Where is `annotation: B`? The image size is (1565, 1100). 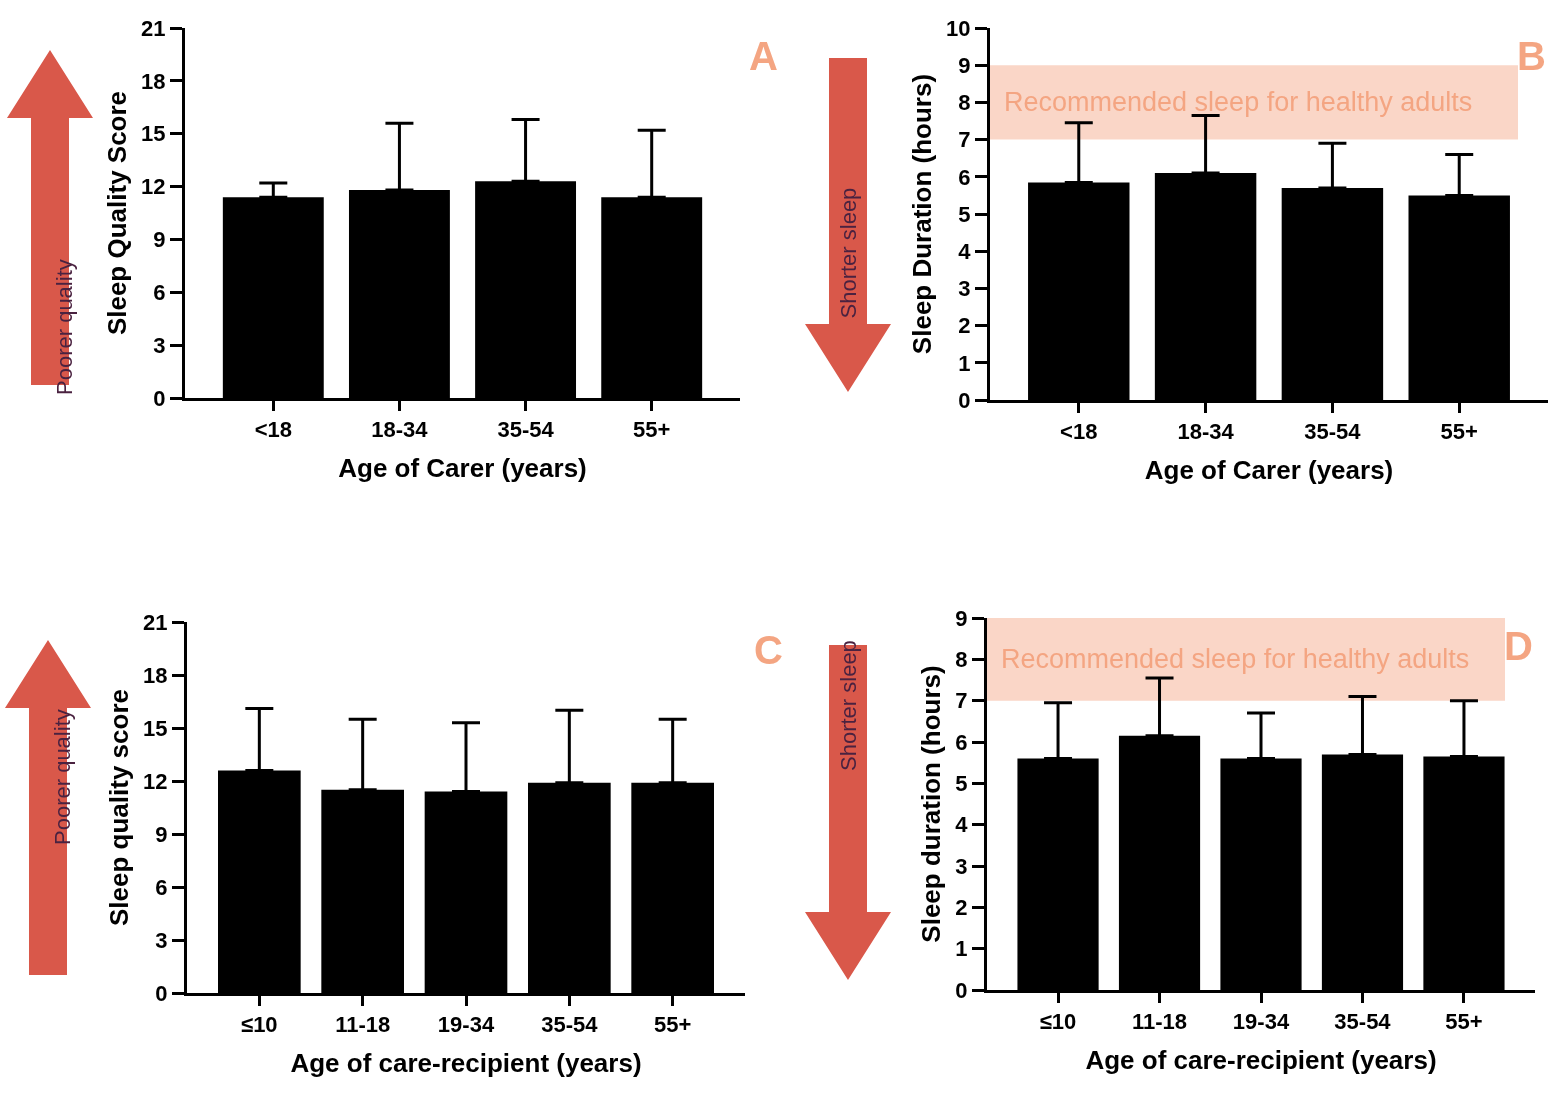
annotation: B is located at coordinates (1531, 56).